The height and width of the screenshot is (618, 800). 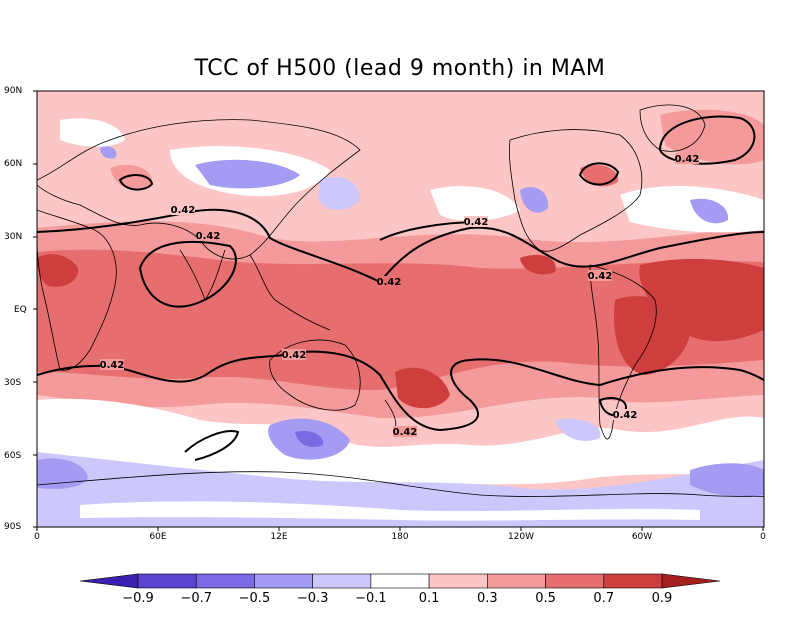 What do you see at coordinates (77, 290) in the screenshot?
I see `coast-africa` at bounding box center [77, 290].